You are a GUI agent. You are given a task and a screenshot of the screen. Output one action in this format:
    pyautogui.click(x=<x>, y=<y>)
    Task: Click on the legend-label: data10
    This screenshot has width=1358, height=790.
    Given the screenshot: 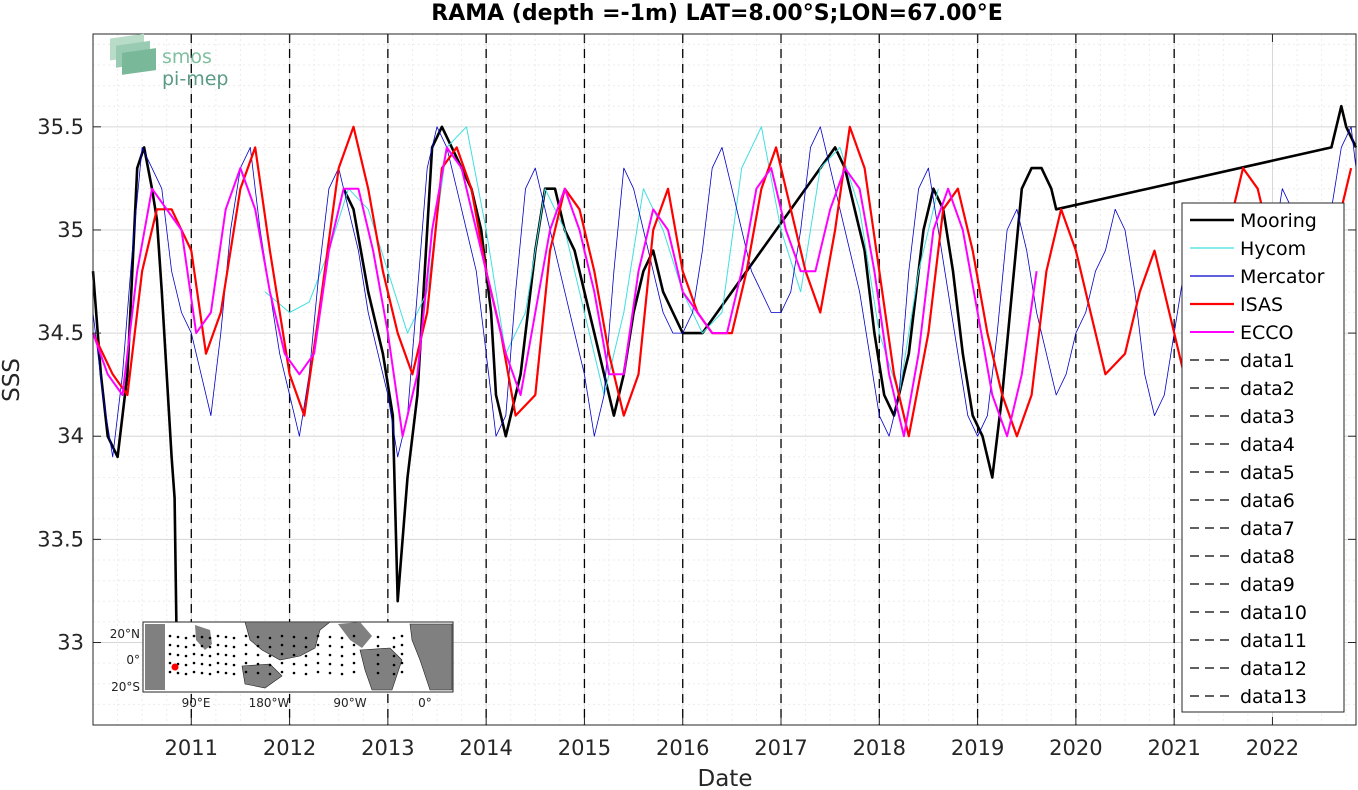 What is the action you would take?
    pyautogui.click(x=1273, y=613)
    